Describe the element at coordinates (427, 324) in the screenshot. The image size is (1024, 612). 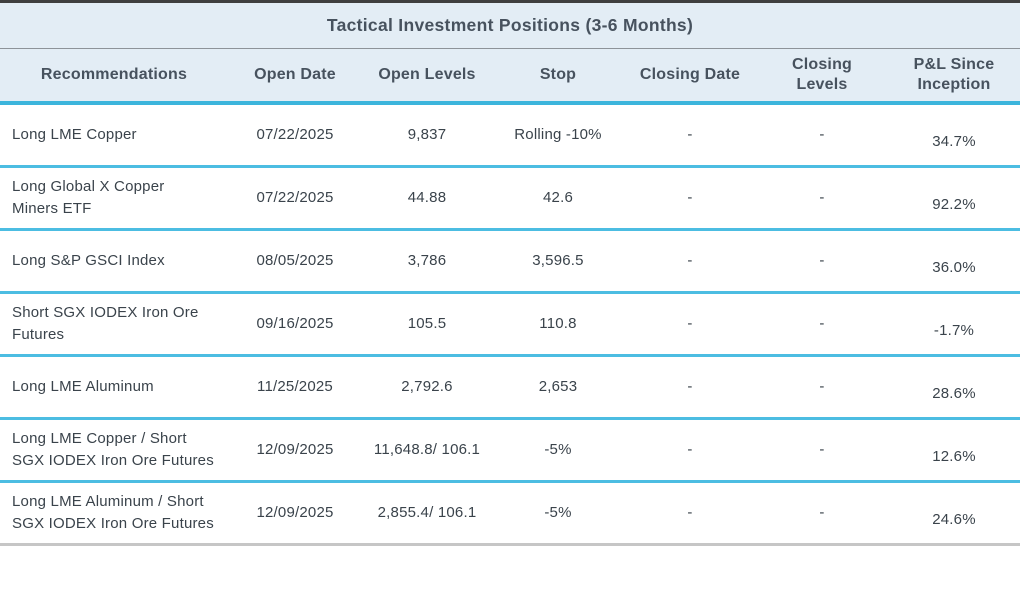
I see `cell-open-levels: 105.5` at that location.